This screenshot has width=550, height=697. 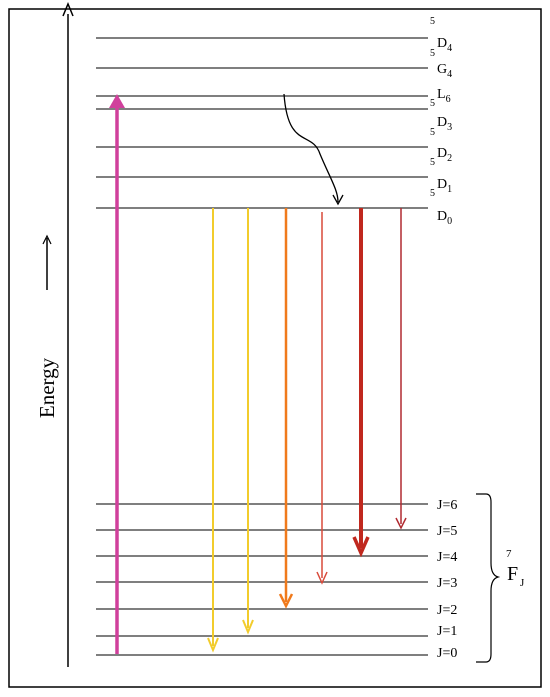 I want to click on transition-5d0-j2-head, so click(x=286, y=601).